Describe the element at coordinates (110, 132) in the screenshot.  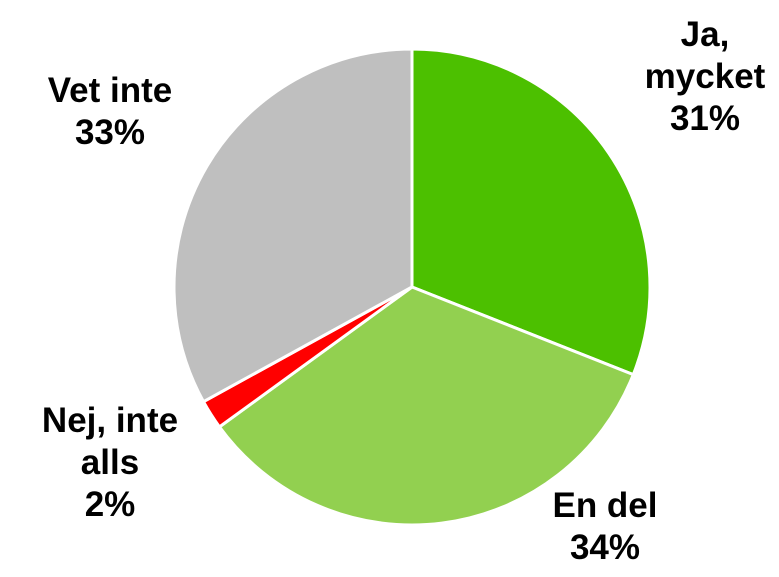
I see `value-label: 33%` at that location.